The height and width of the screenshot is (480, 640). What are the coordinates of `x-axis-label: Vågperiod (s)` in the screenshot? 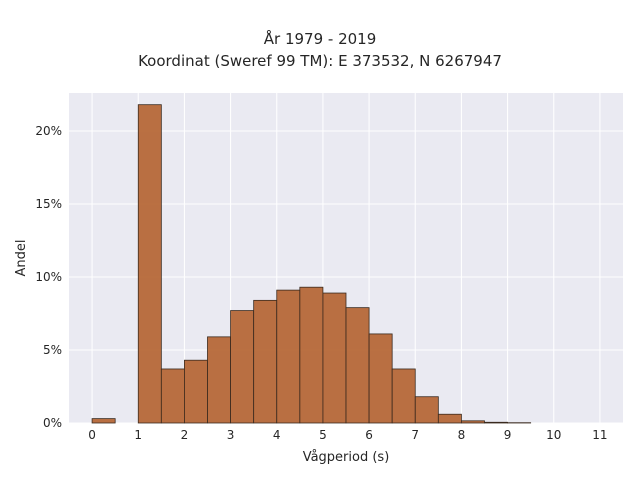 It's located at (346, 457).